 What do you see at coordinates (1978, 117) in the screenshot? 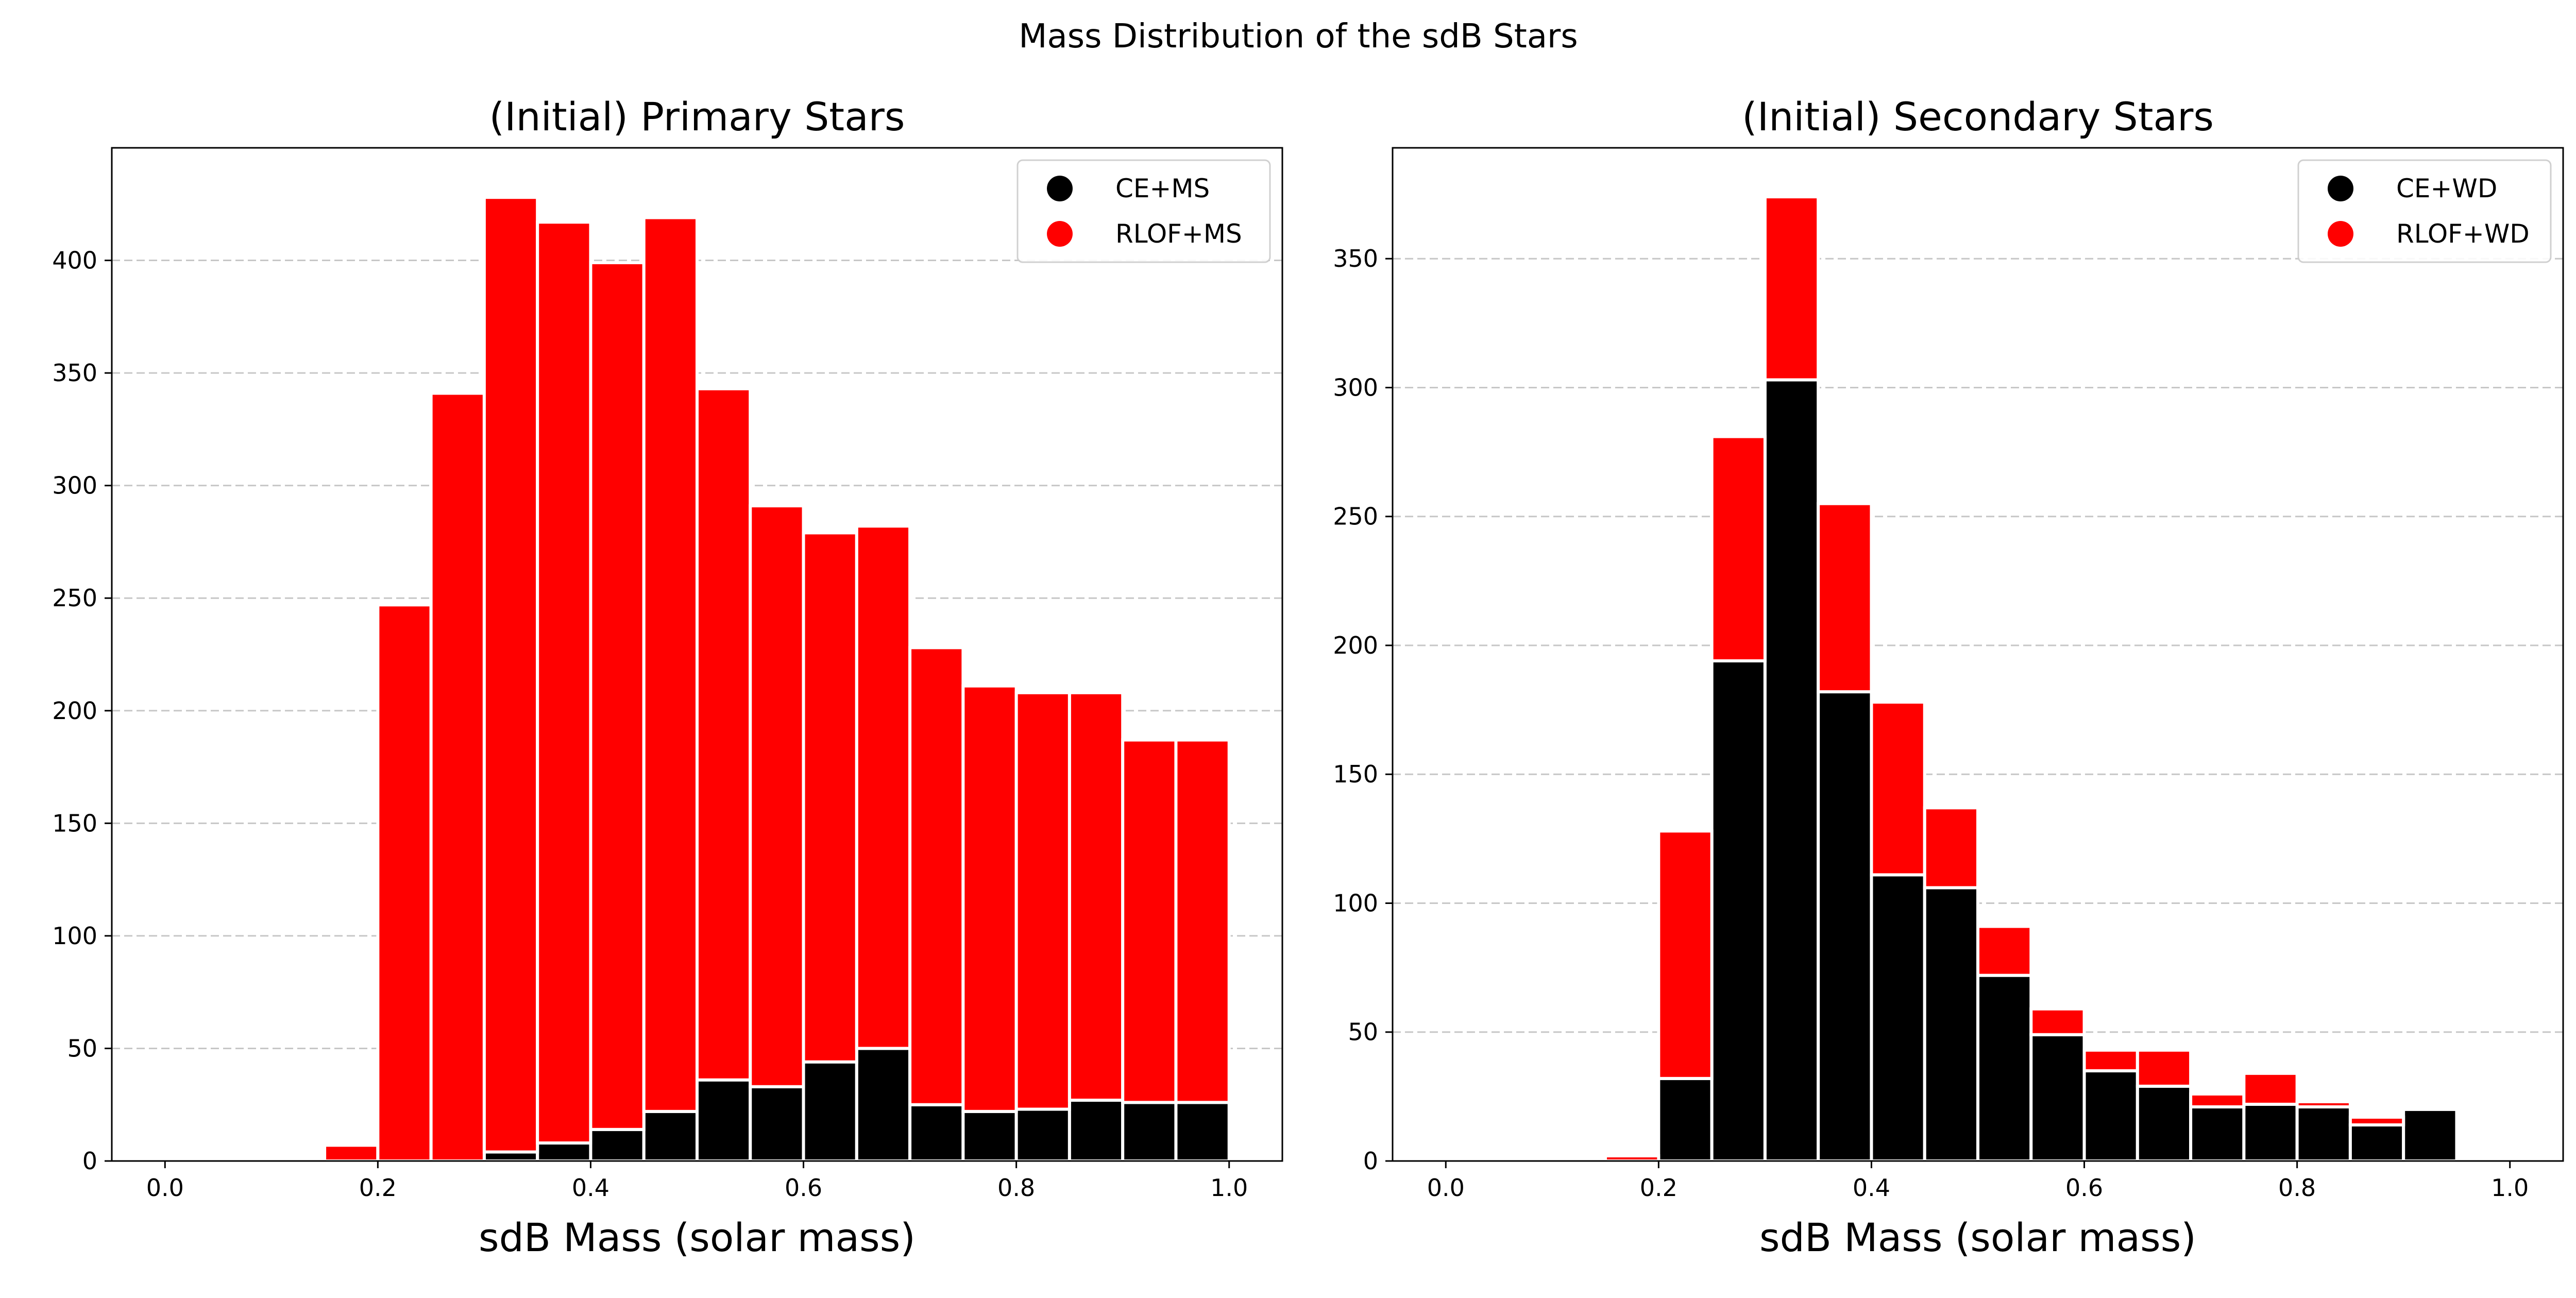
I see `chart-title: (Initial) Secondary Stars` at bounding box center [1978, 117].